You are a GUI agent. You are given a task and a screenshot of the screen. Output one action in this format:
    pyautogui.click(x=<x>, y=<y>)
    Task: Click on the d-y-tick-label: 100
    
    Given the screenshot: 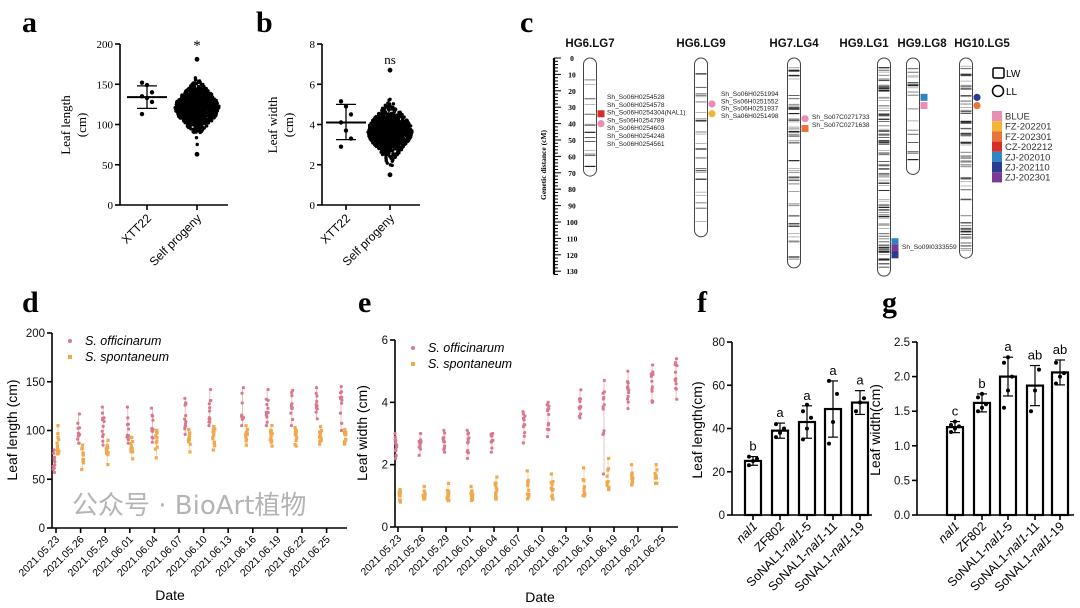 What is the action you would take?
    pyautogui.click(x=35, y=432)
    